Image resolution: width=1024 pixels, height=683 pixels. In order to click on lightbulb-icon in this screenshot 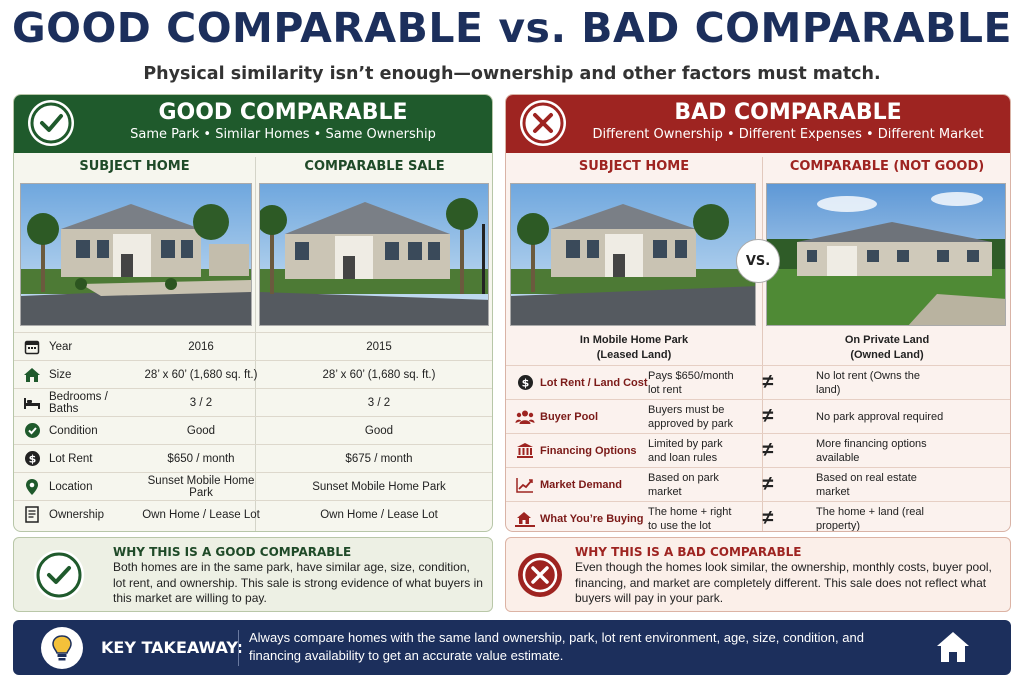, I will do `click(62, 648)`.